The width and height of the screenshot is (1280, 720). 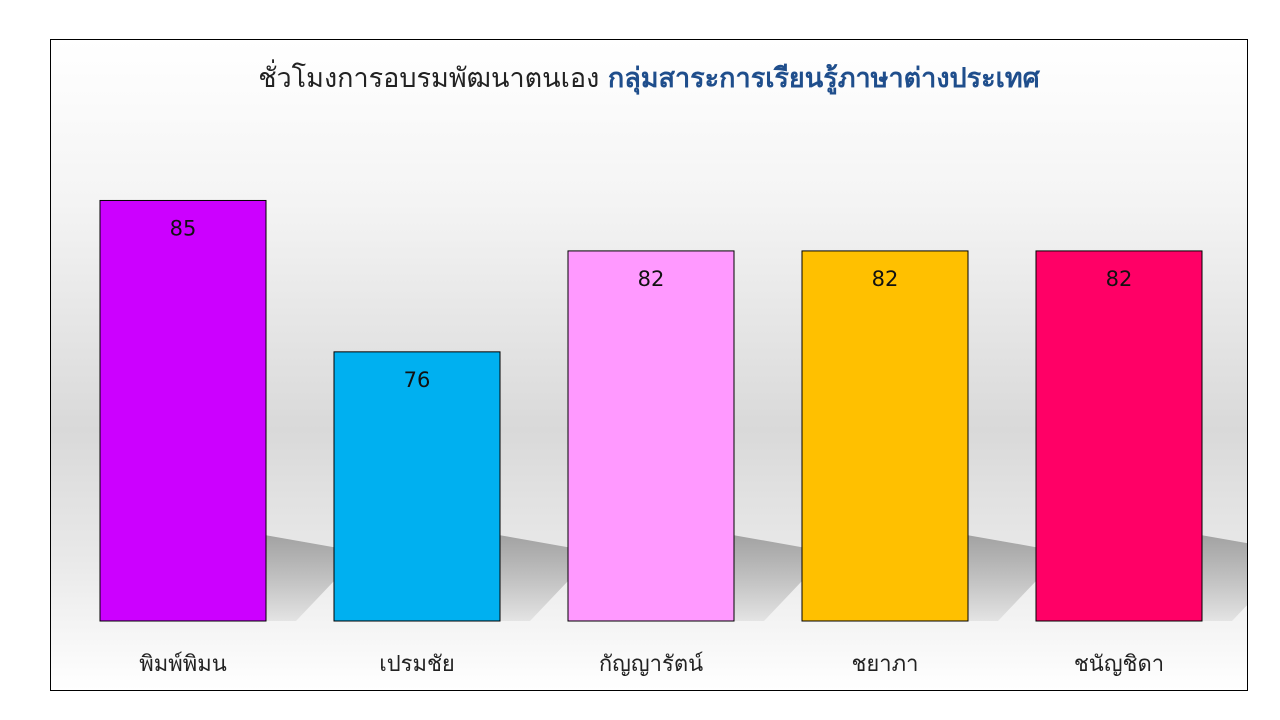 I want to click on chart-title-highlight: กลุ่มสาระการเรียนรู้ภาษาต่างประเทศ, so click(x=823, y=78).